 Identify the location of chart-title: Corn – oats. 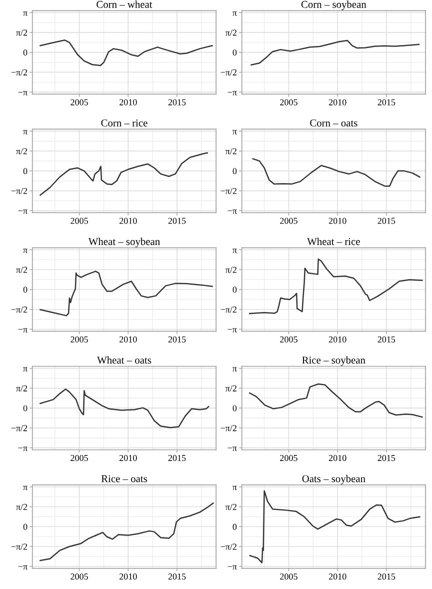
(334, 122).